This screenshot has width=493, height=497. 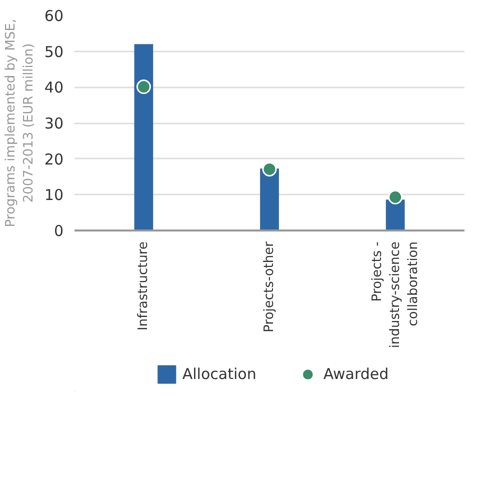 I want to click on x-tick-label: Infrastructure, so click(x=144, y=285).